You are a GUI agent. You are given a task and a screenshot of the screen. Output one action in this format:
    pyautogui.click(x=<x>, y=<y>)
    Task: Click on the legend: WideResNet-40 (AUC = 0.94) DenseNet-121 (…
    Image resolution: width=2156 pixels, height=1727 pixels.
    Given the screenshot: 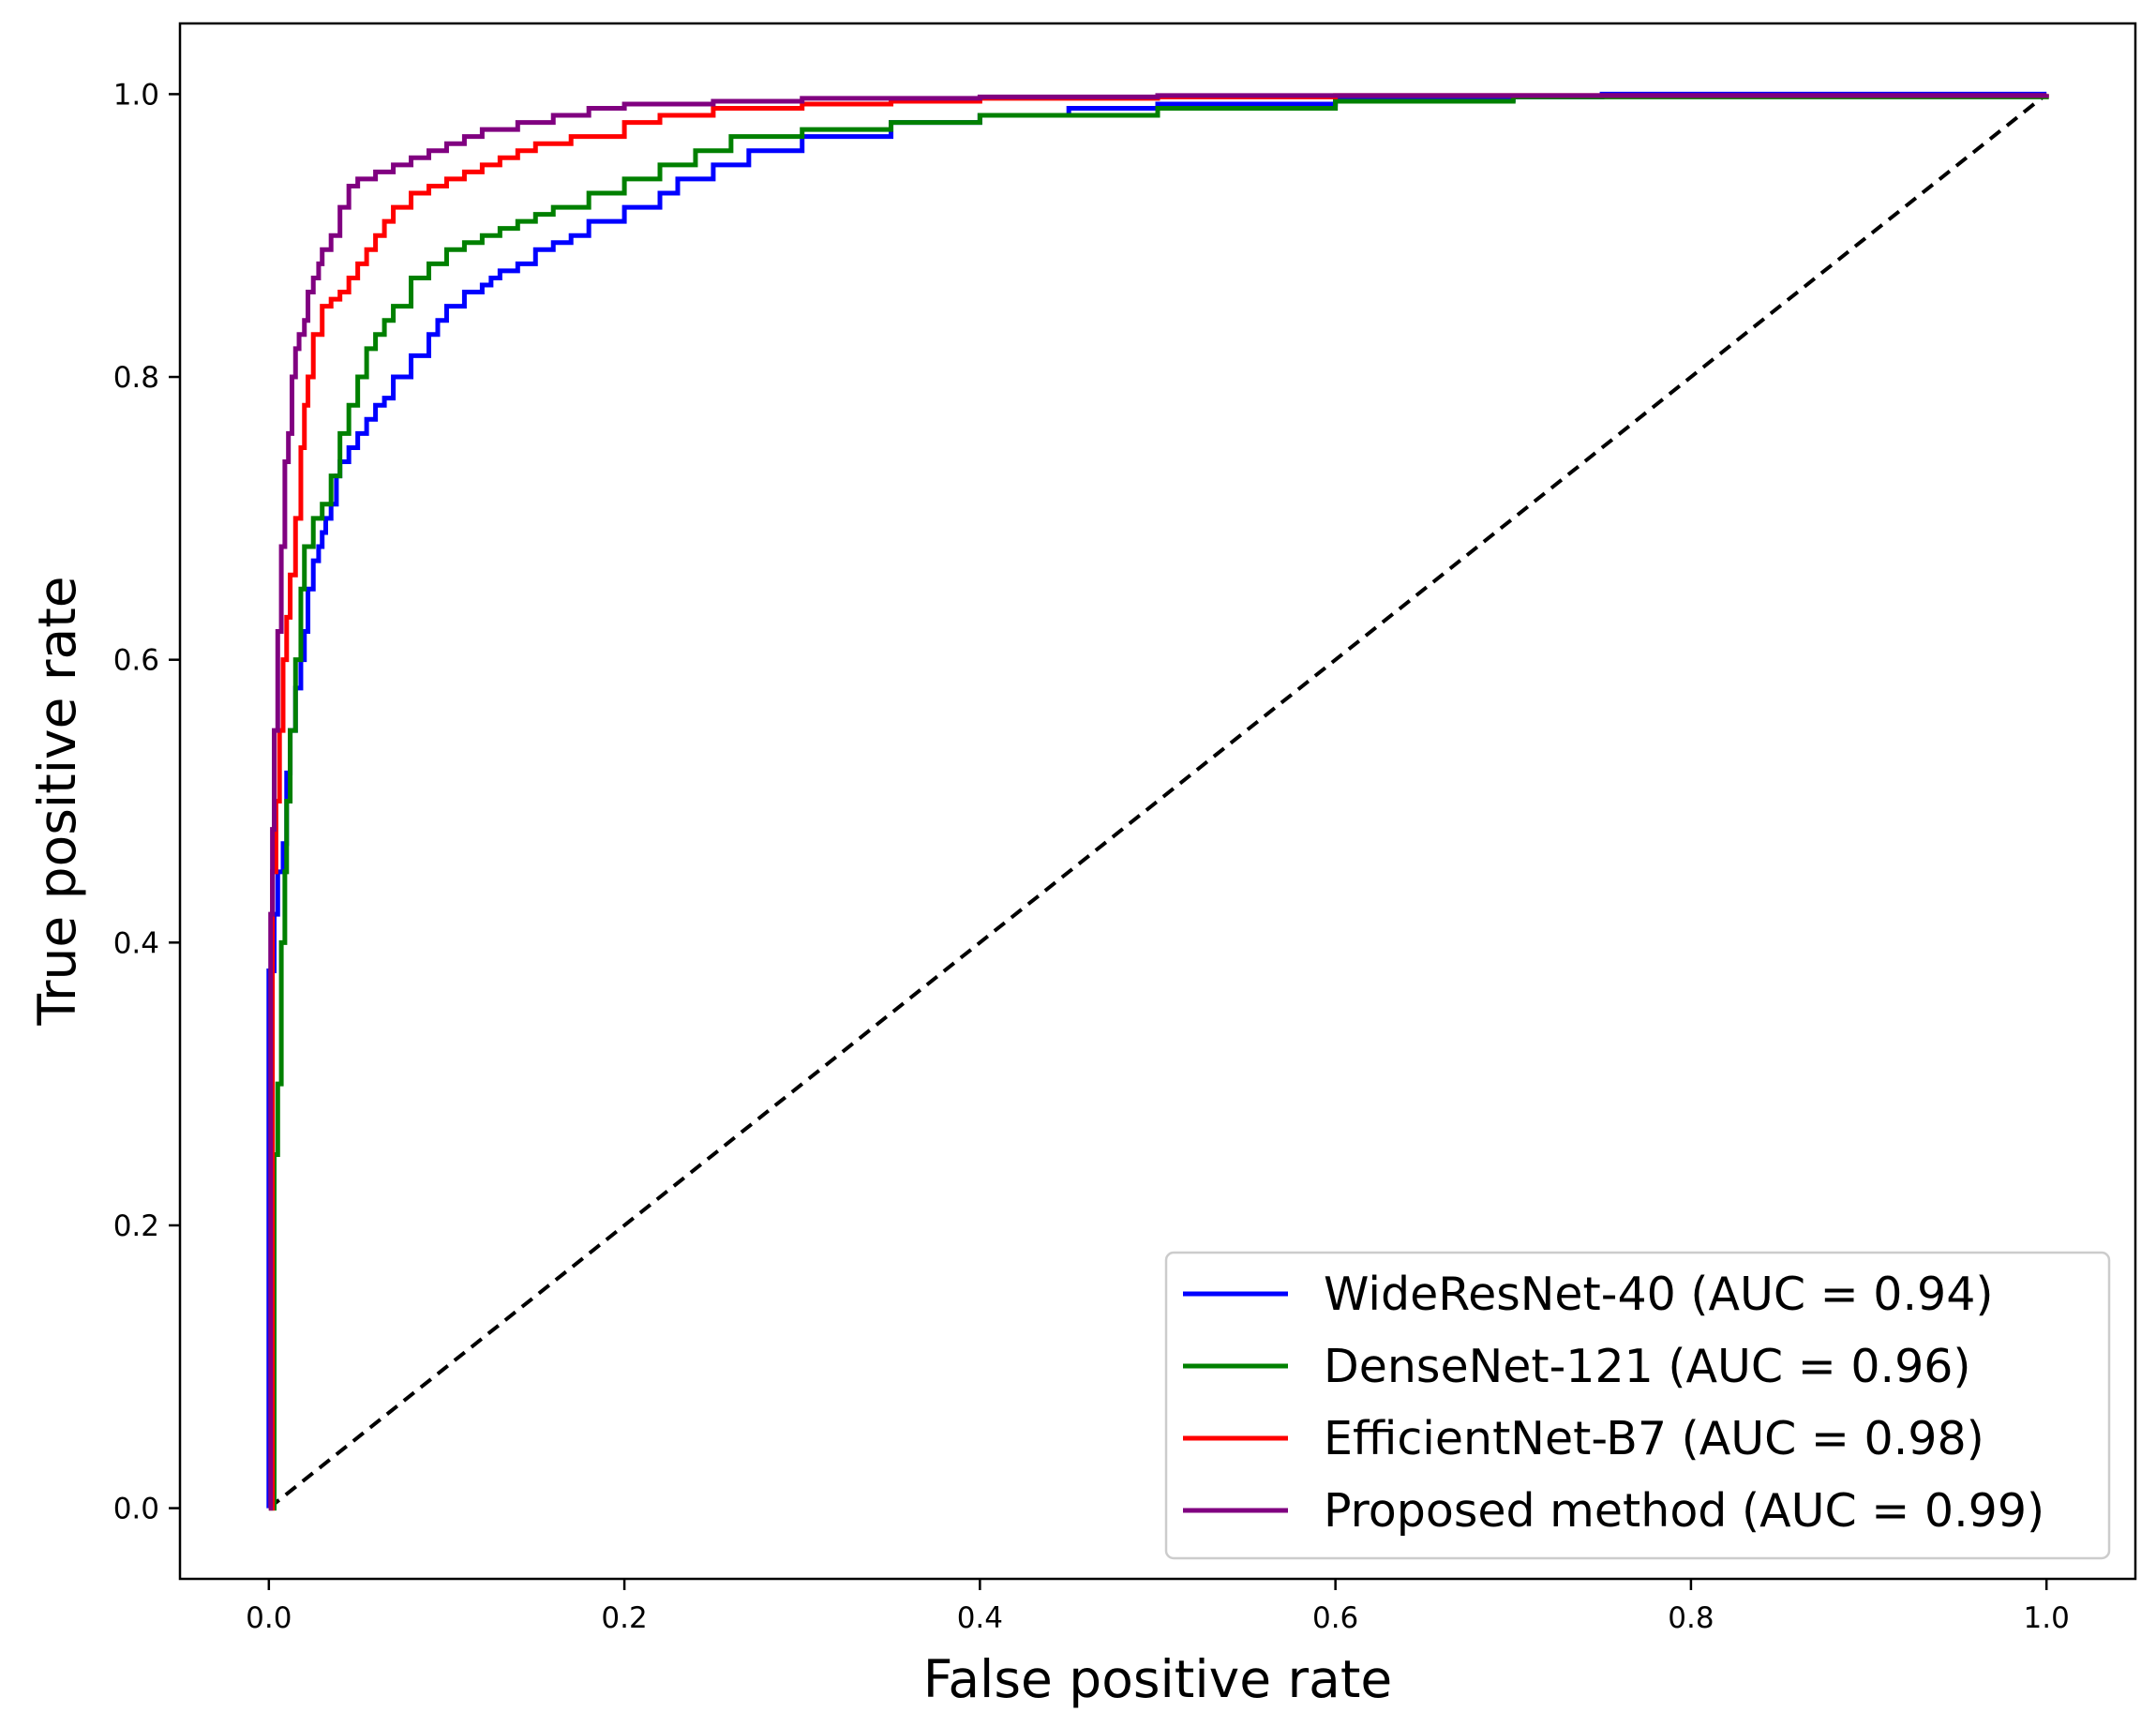 What is the action you would take?
    pyautogui.click(x=1638, y=1406)
    